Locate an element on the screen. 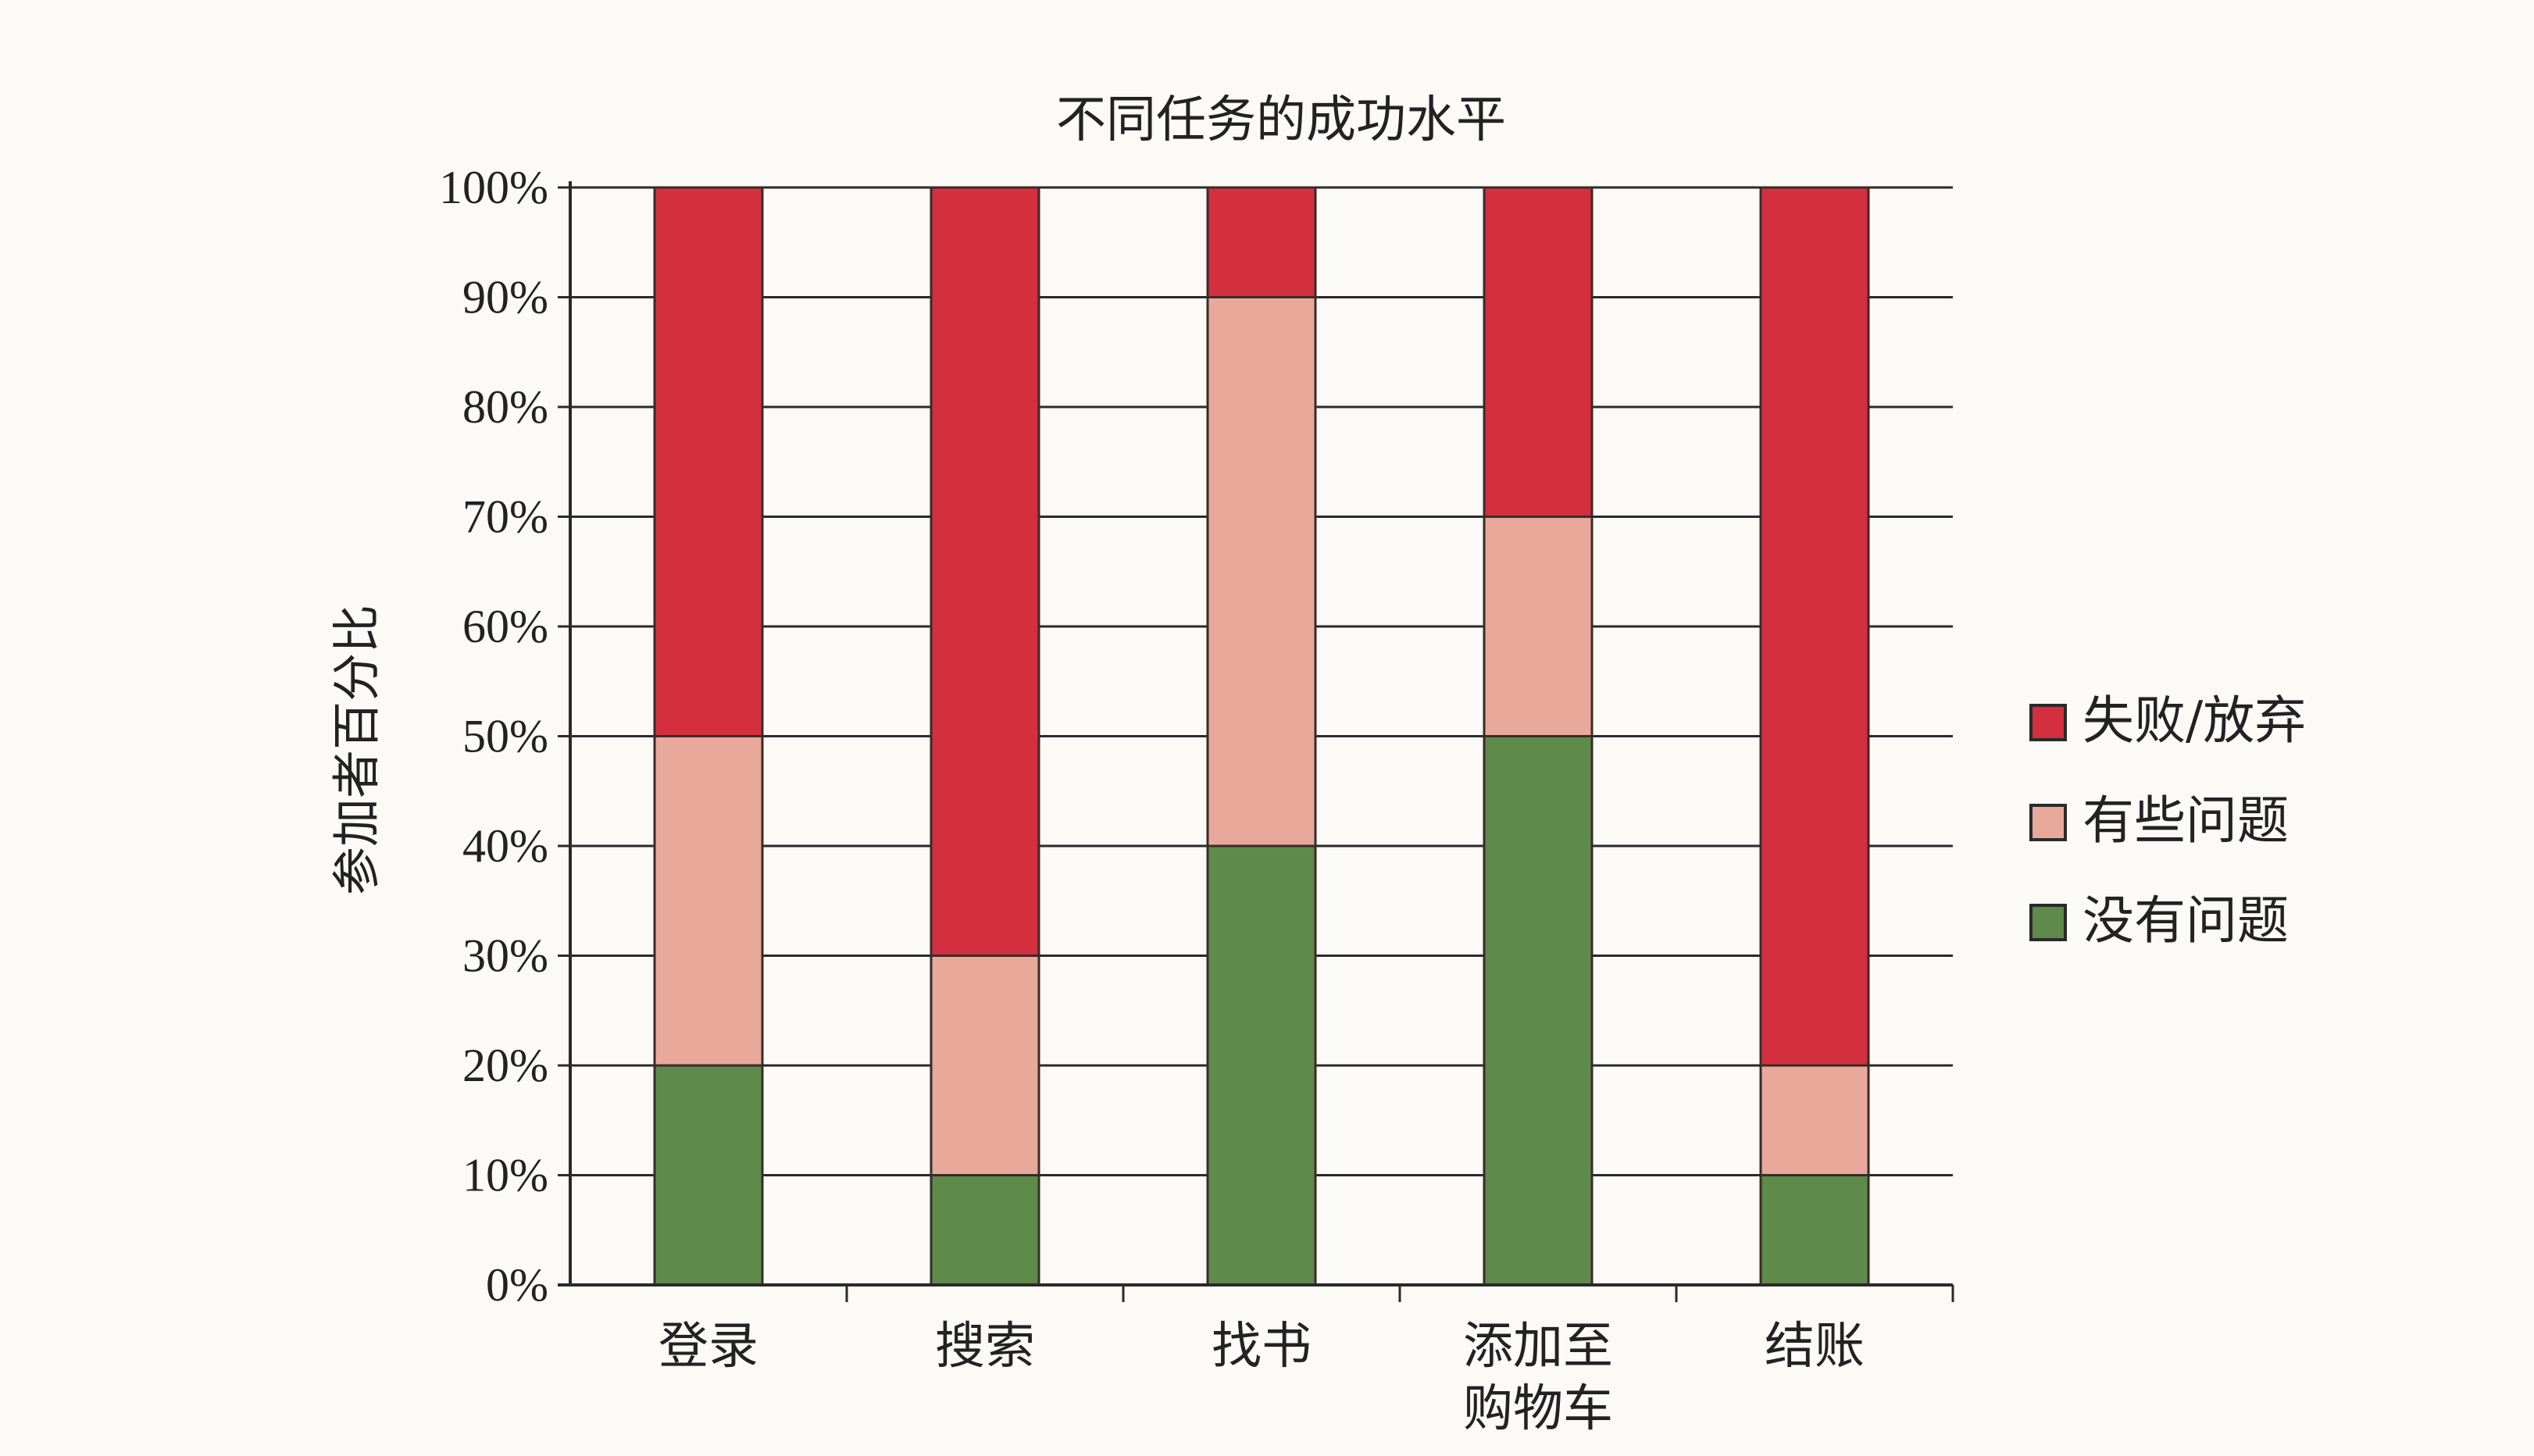 This screenshot has height=1456, width=2534. y-tick-label: 50% is located at coordinates (505, 736).